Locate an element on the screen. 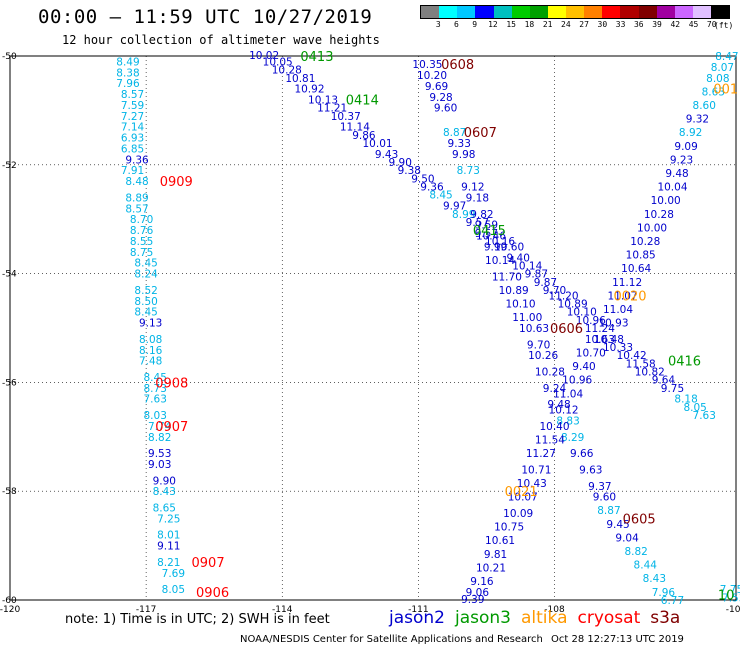 The height and width of the screenshot is (650, 740). wave-height-value: 8.92 is located at coordinates (690, 133).